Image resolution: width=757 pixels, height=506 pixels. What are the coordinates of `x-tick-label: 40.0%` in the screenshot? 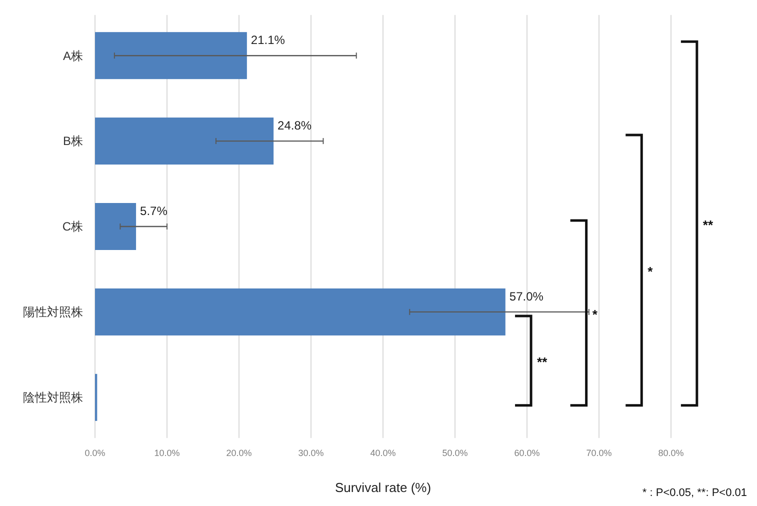 It's located at (383, 453).